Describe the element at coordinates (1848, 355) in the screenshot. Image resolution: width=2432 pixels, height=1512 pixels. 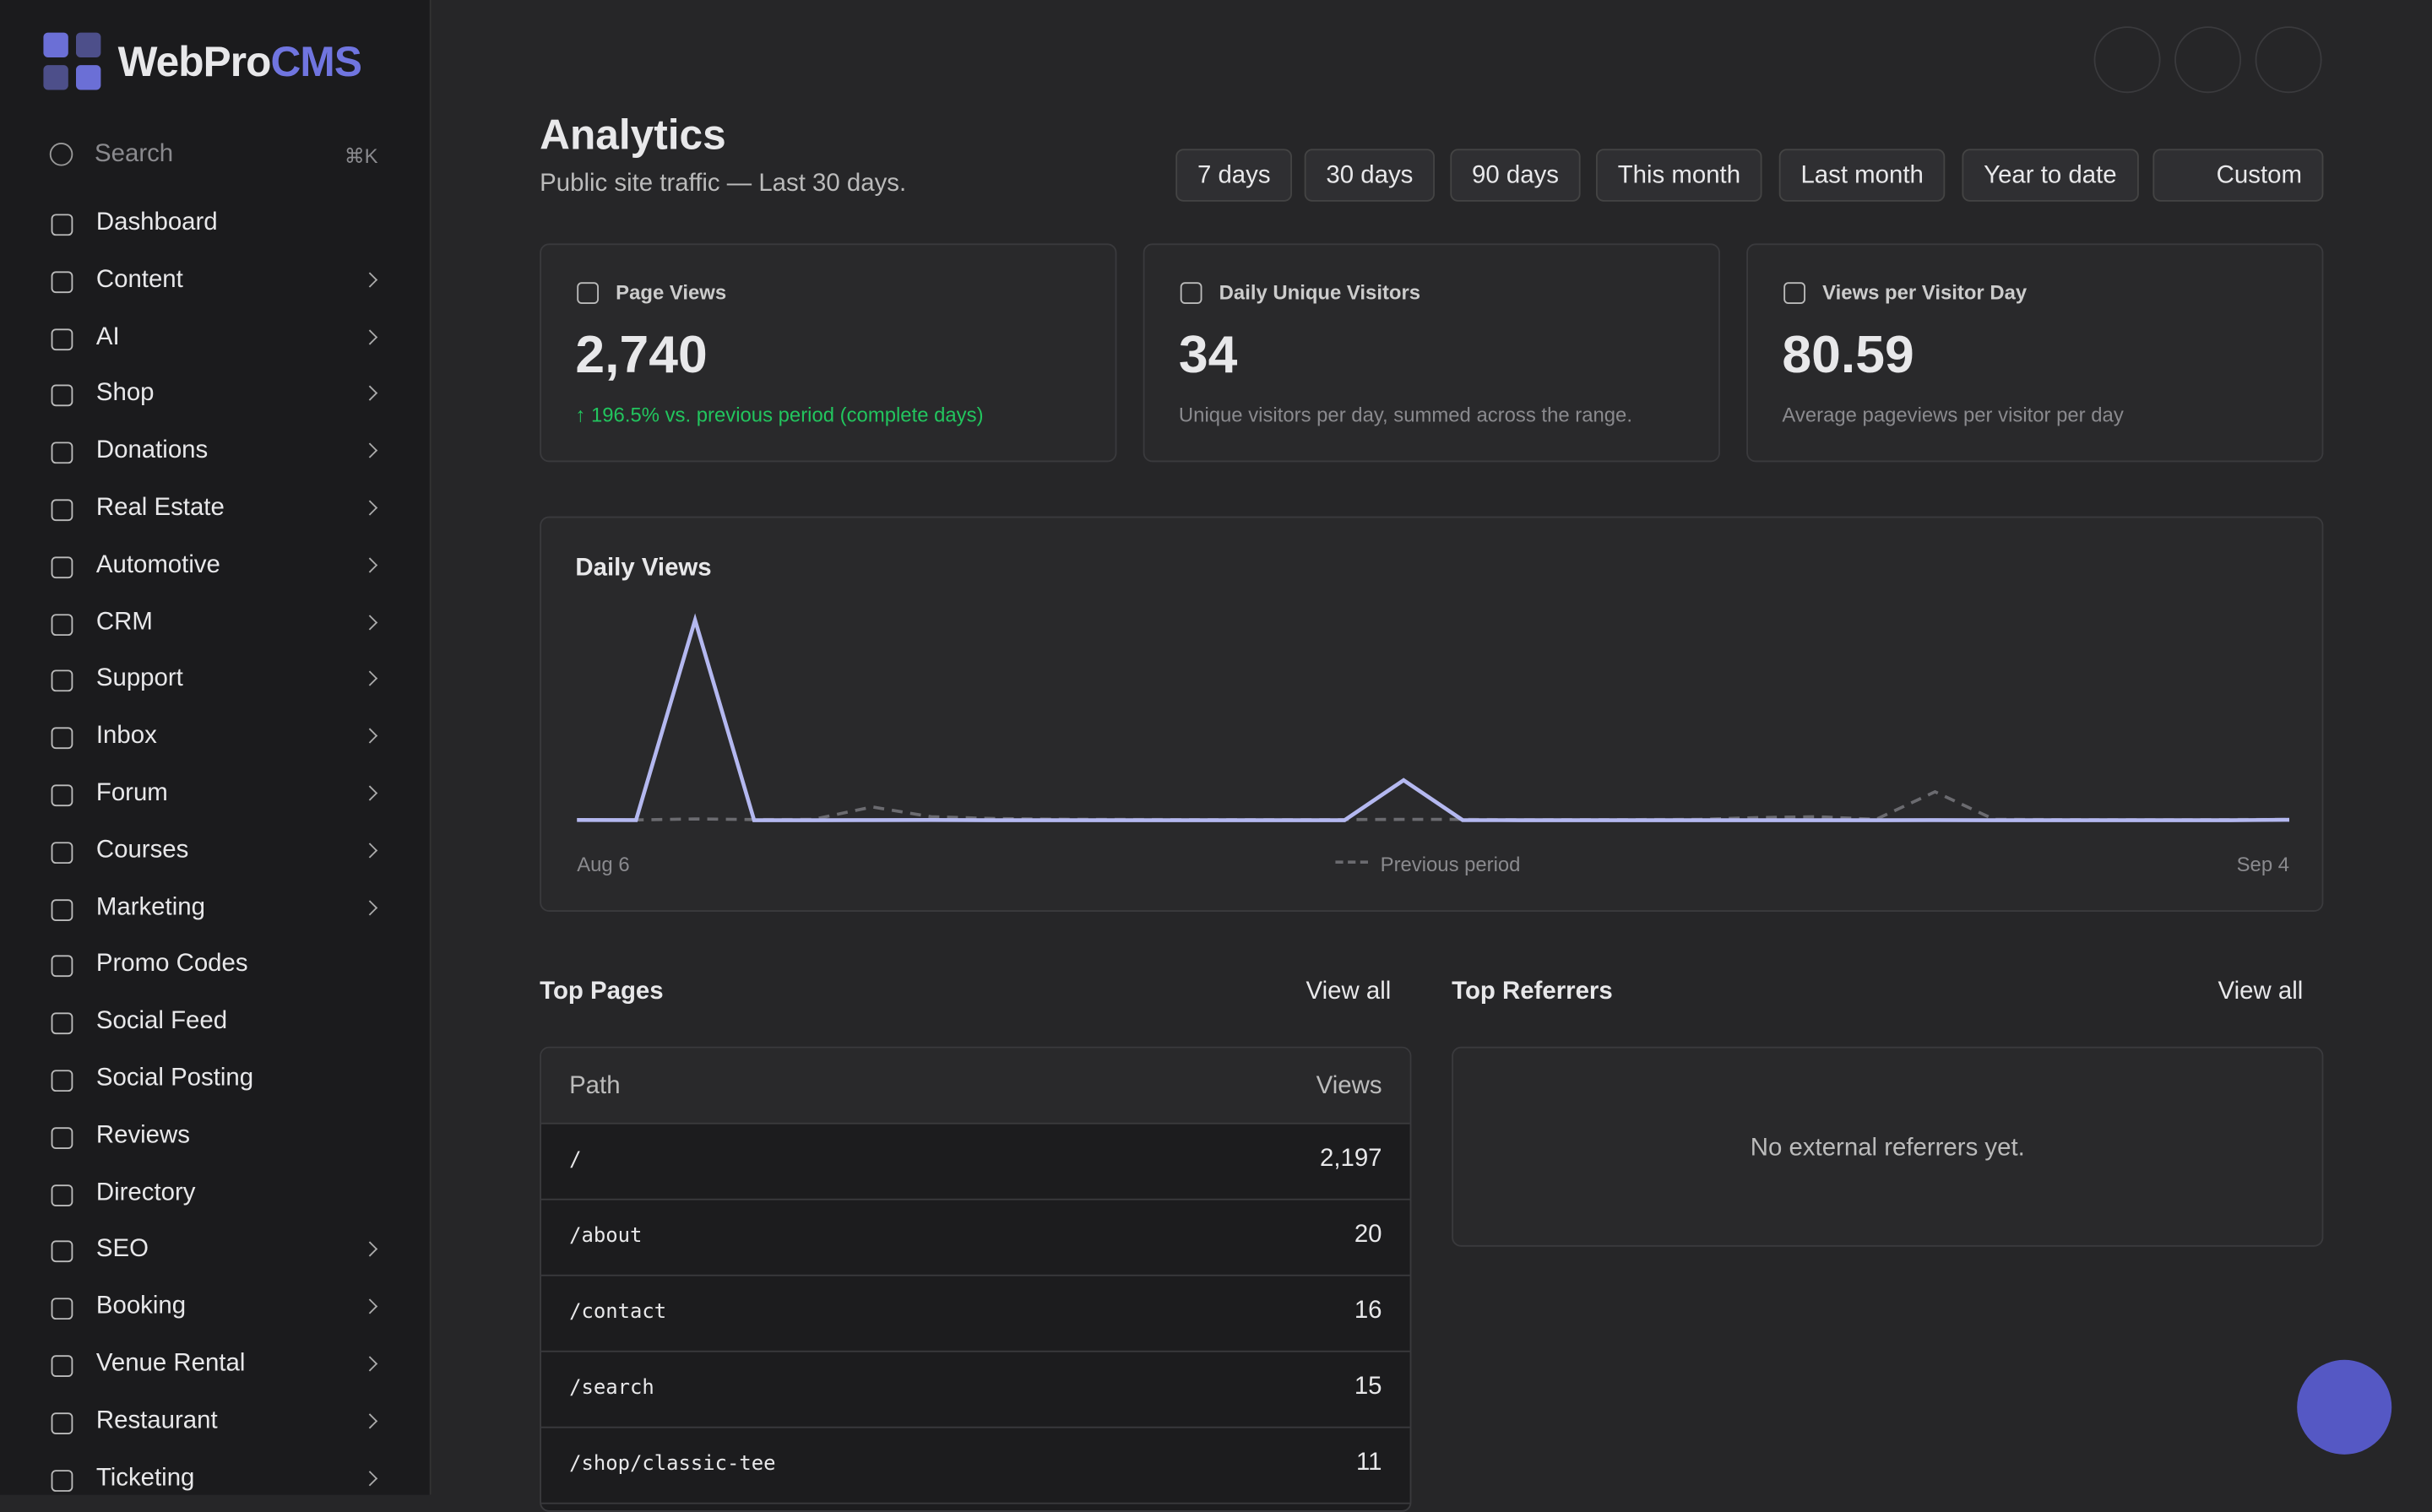
I see `stat-value: 80.59` at that location.